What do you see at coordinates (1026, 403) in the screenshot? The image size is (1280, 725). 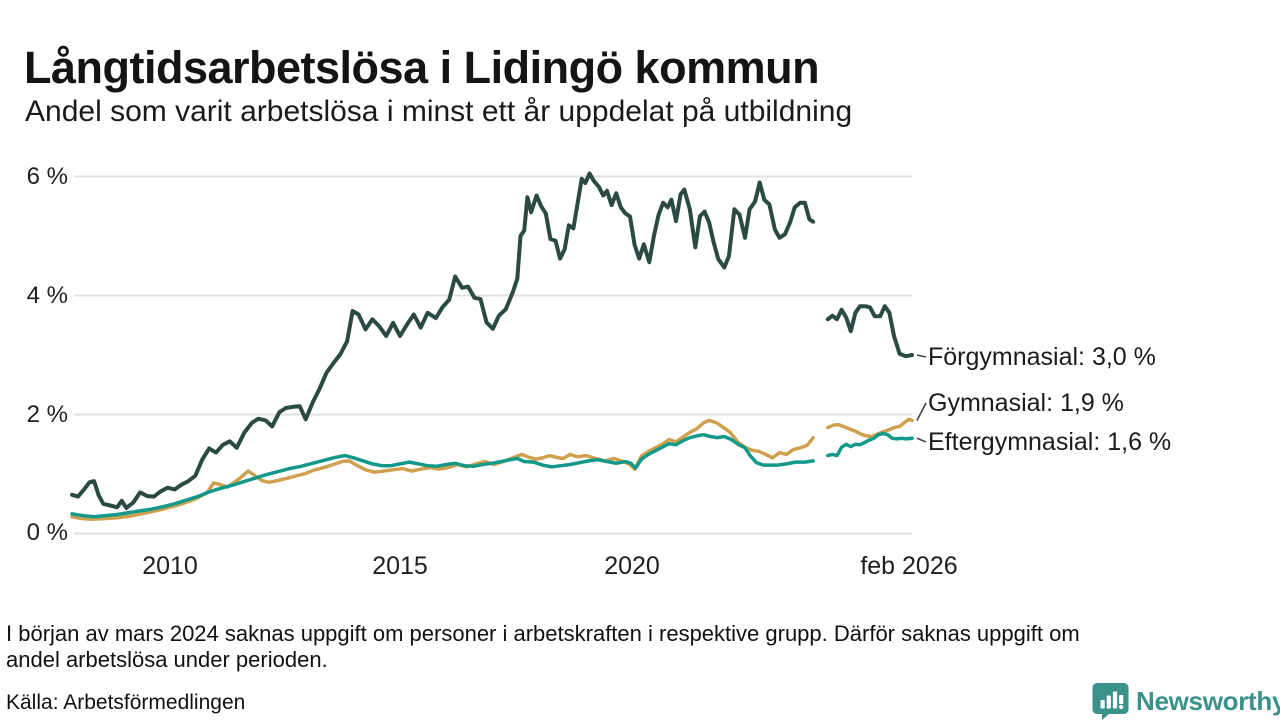 I see `series-label-gymnasial: Gymnasial: 1,9 %` at bounding box center [1026, 403].